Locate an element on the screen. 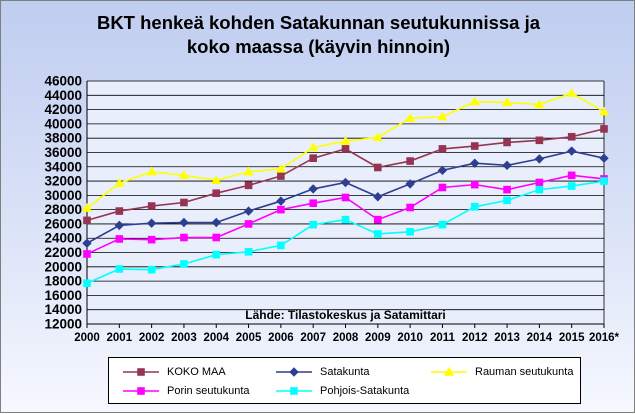 The height and width of the screenshot is (414, 635). y-tick-label: 32000 is located at coordinates (63, 181).